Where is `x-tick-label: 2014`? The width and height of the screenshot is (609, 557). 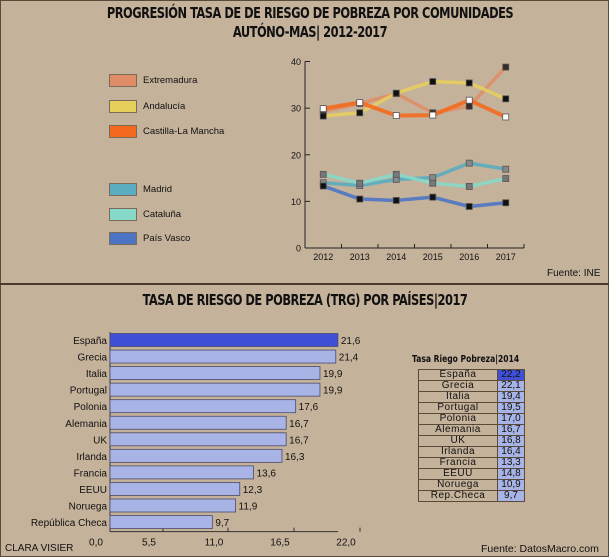 x-tick-label: 2014 is located at coordinates (396, 257).